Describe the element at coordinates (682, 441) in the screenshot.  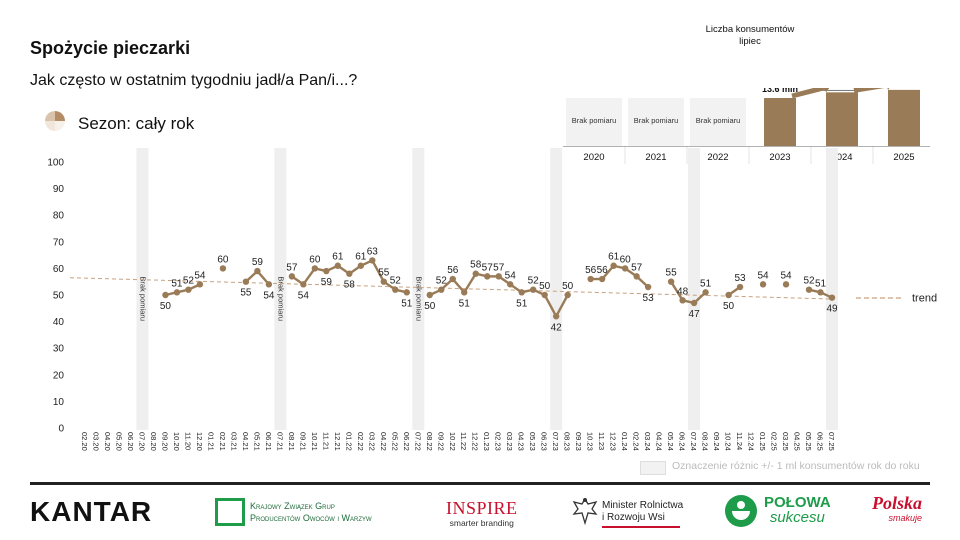
I see `x-tick-label: 06.24` at that location.